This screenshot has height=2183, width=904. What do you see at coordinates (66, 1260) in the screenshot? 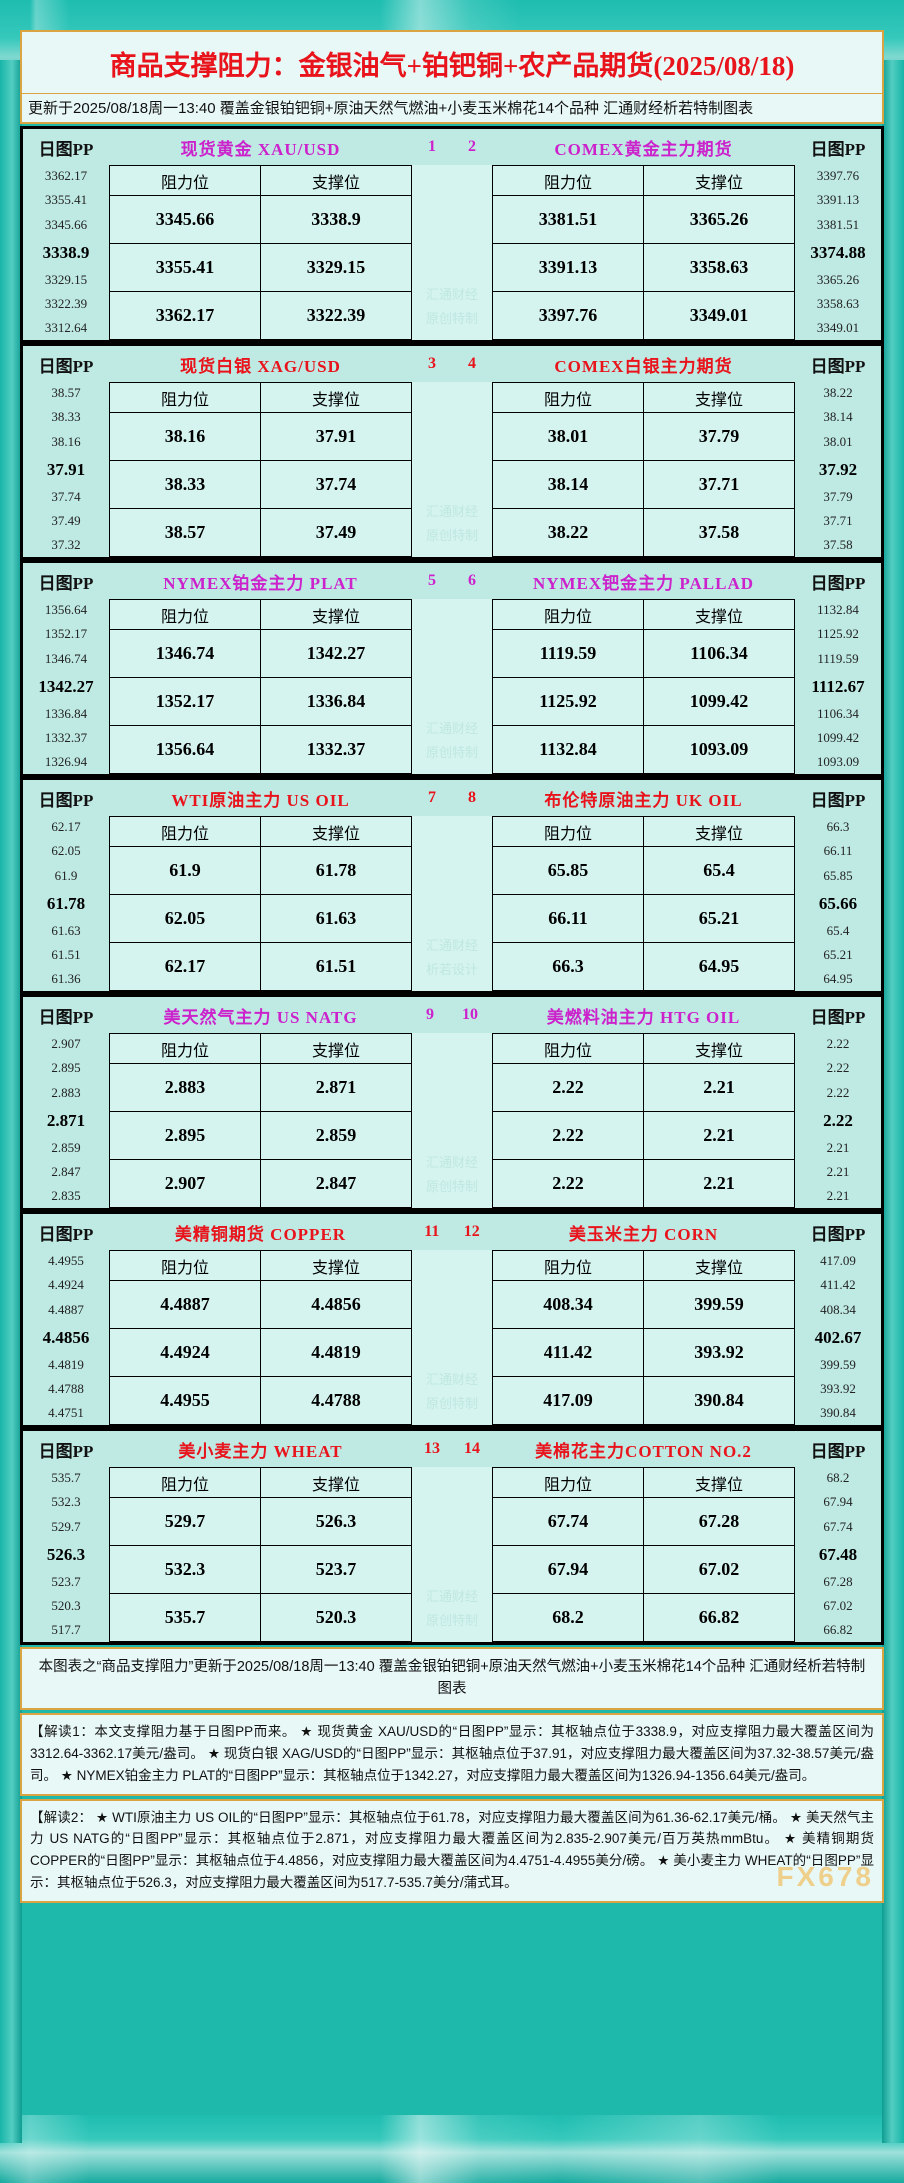
I see `pp-level-value: 4.4955` at bounding box center [66, 1260].